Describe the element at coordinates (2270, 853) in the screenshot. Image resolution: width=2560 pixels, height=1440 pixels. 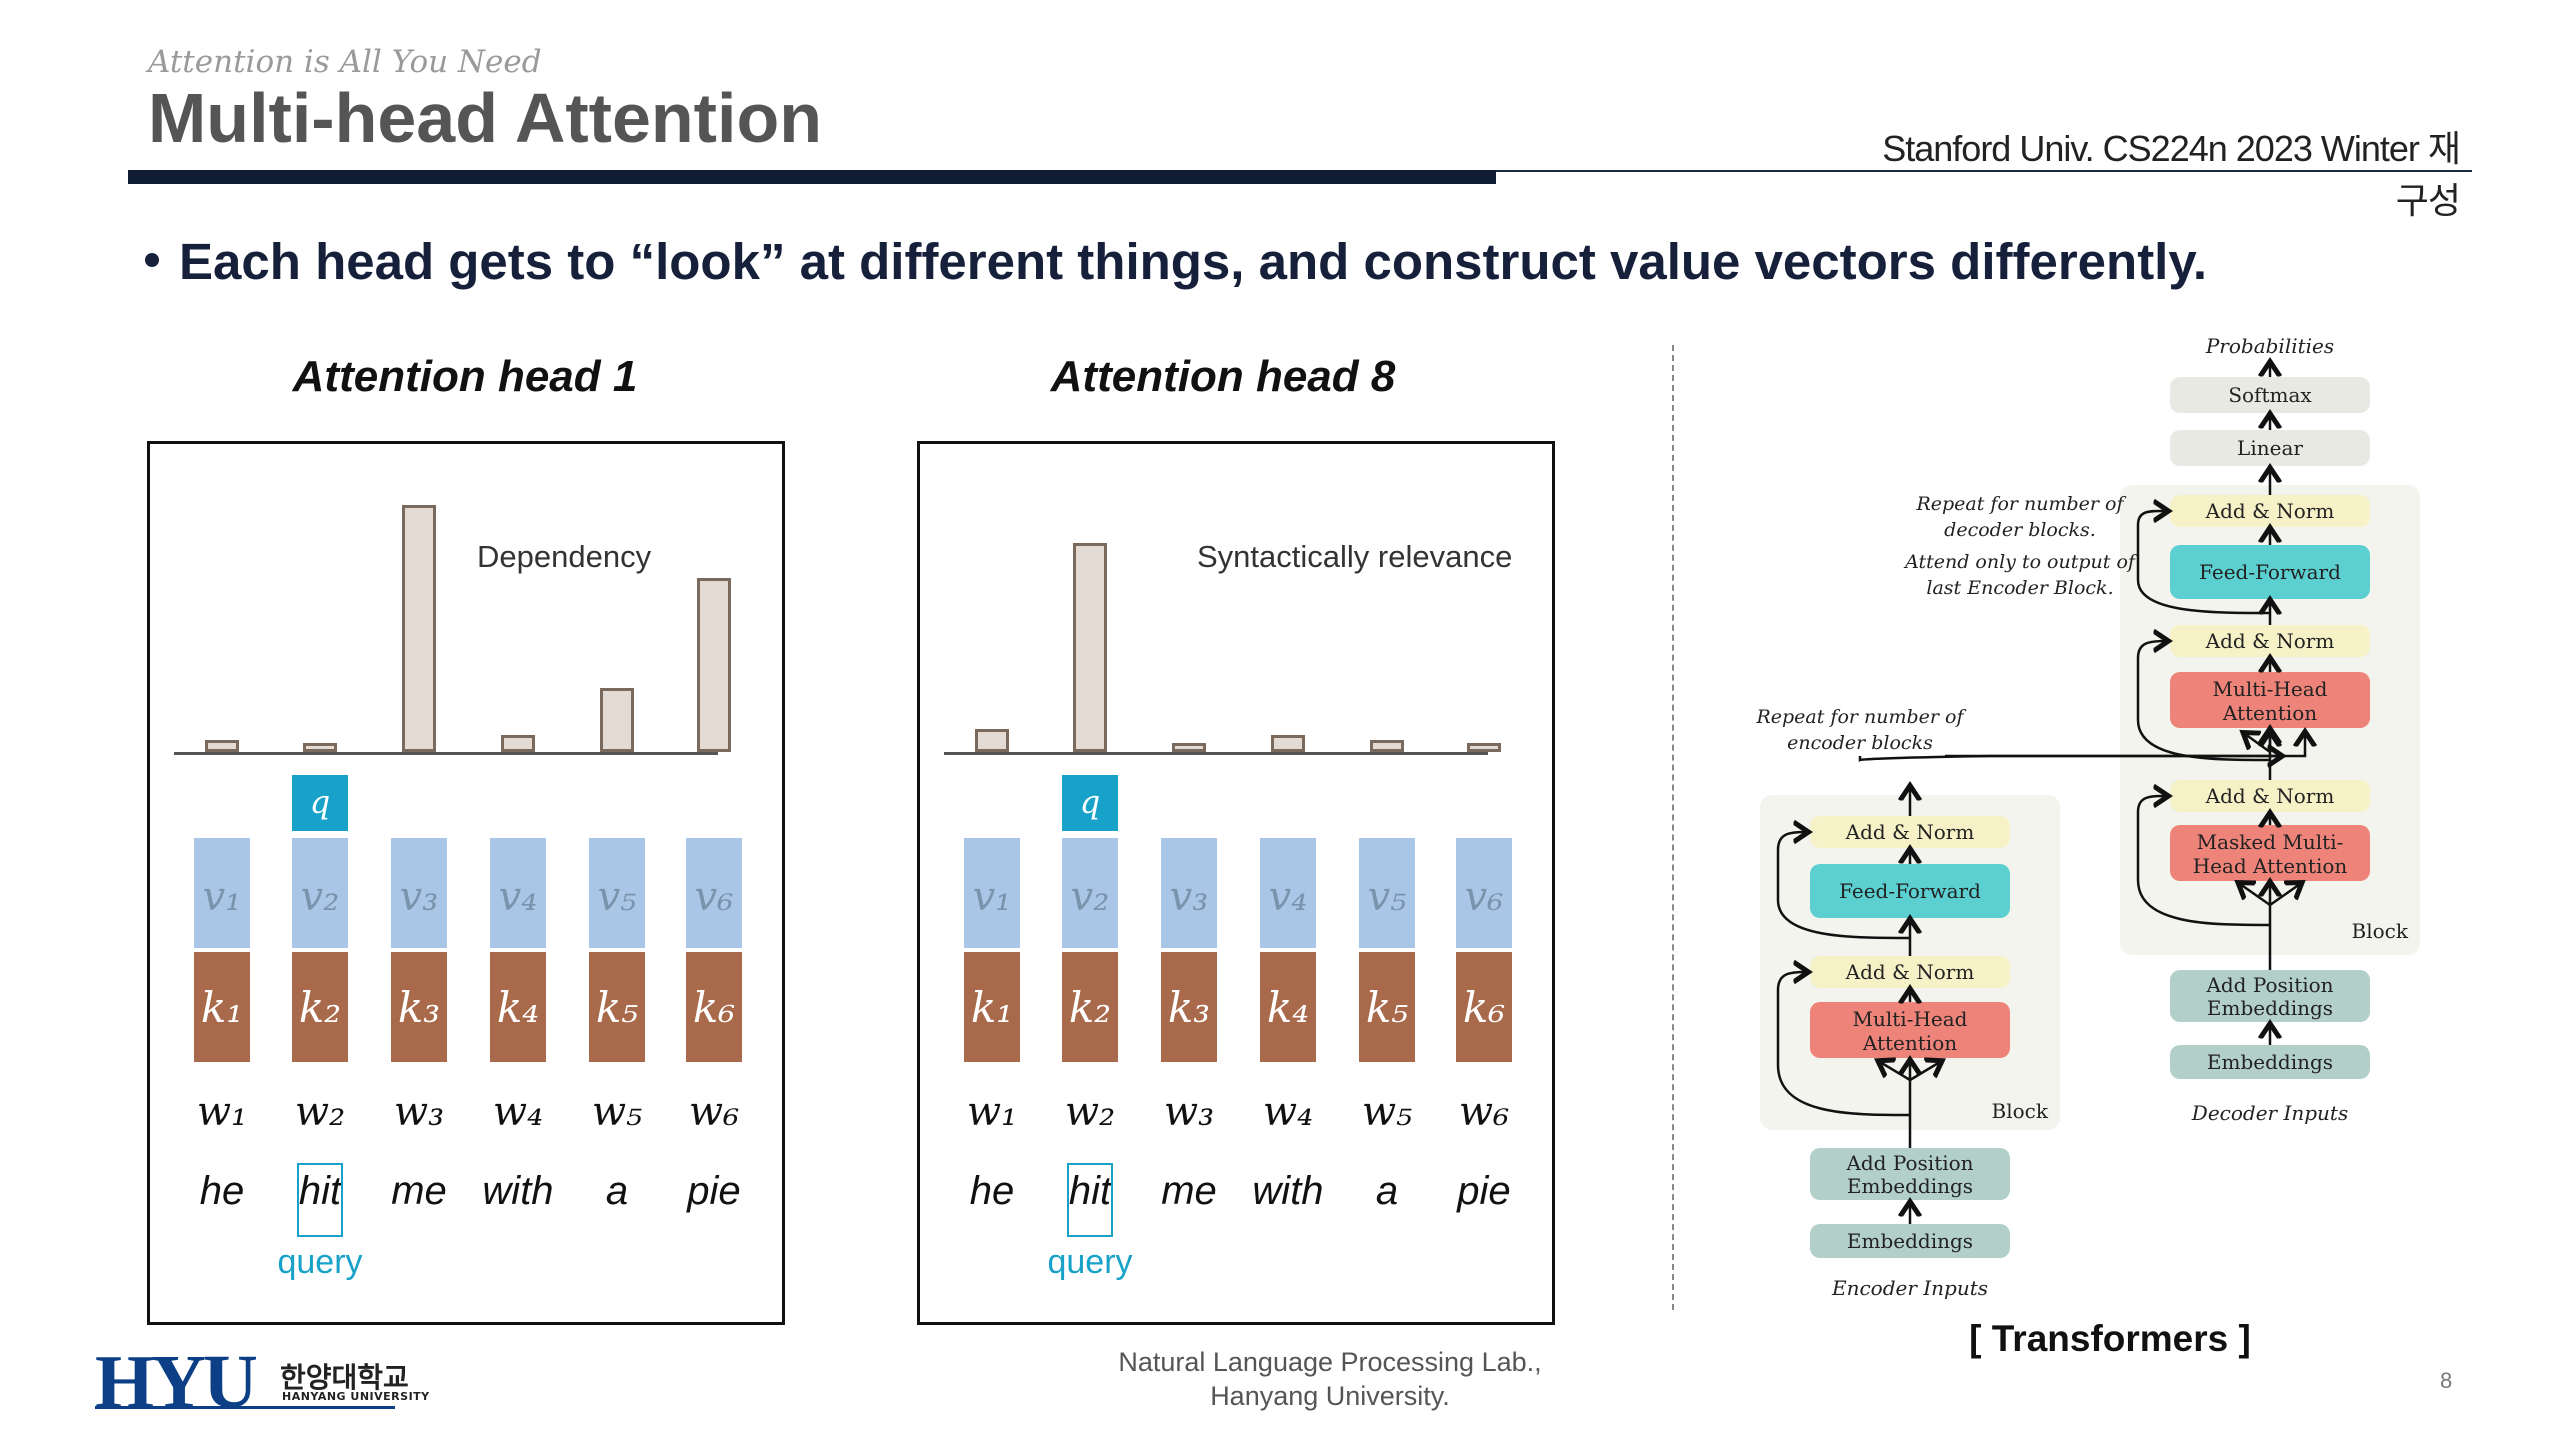
I see `decoder-masked-attention` at that location.